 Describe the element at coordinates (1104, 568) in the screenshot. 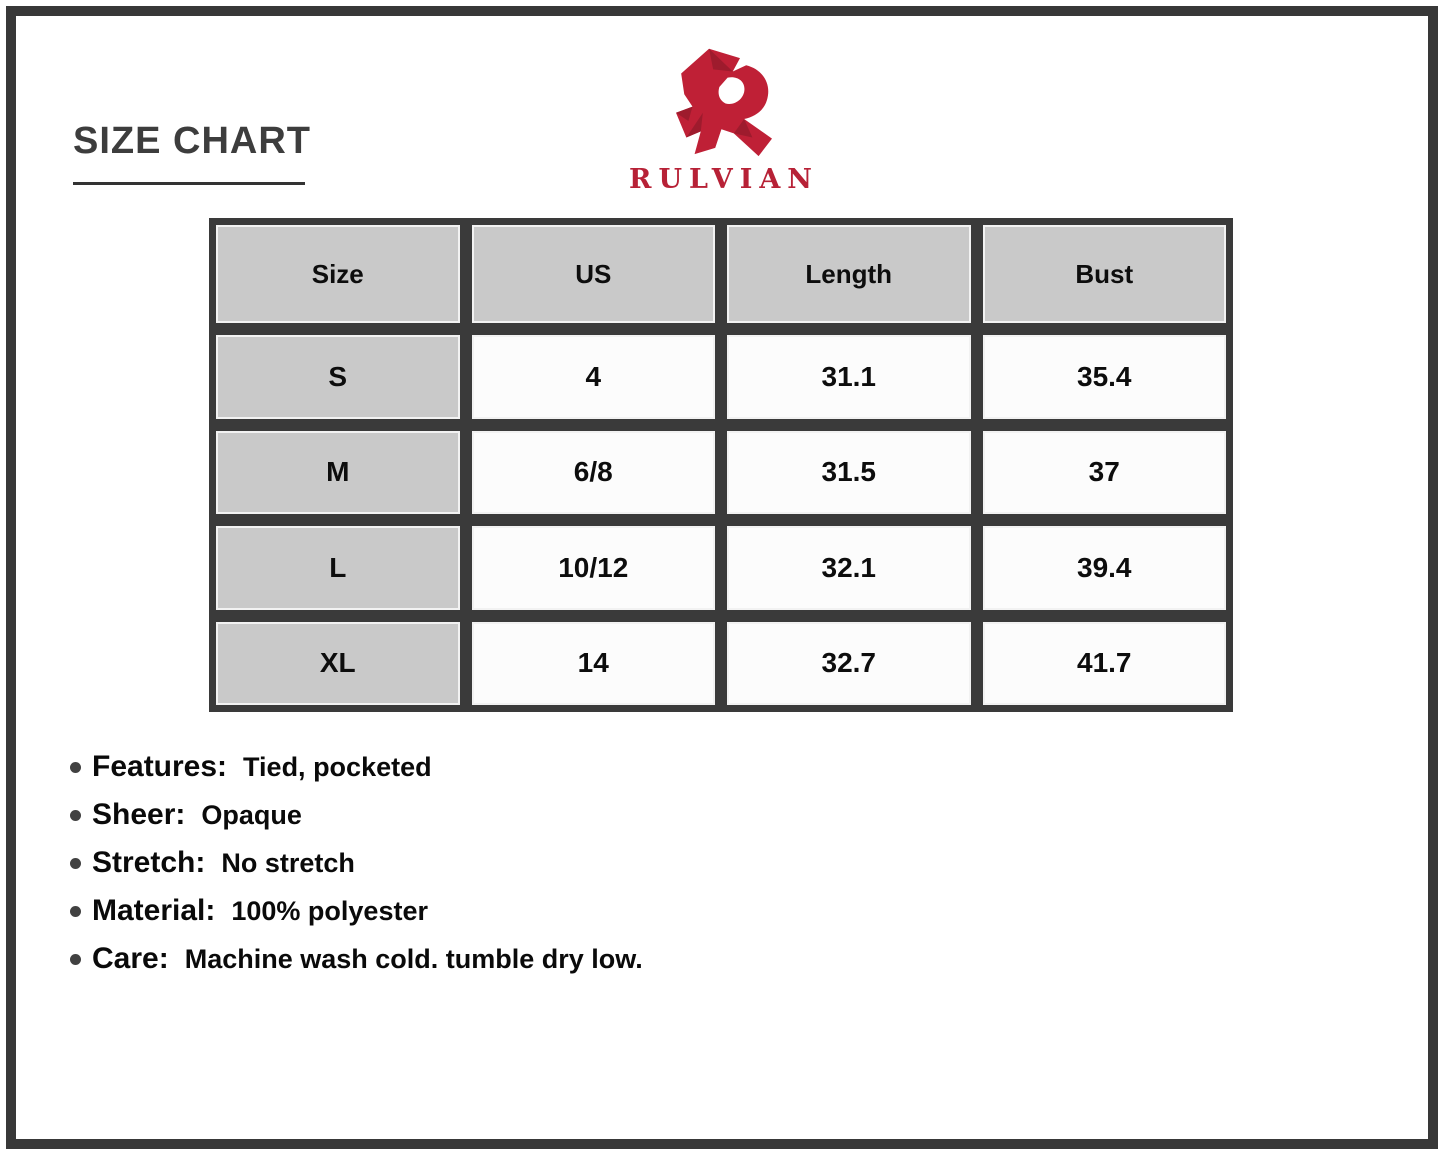

I see `cell-l-bust: 39.4` at that location.